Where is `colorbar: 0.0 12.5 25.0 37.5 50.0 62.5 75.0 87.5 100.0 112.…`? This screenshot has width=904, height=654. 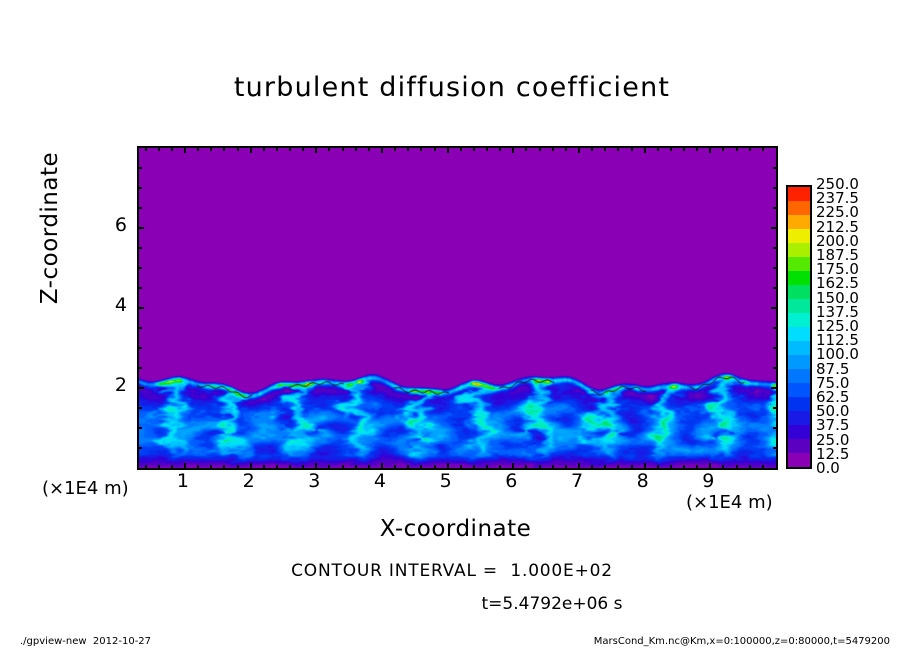
colorbar: 0.0 12.5 25.0 37.5 50.0 62.5 75.0 87.5 100.0 112.… is located at coordinates (822, 326).